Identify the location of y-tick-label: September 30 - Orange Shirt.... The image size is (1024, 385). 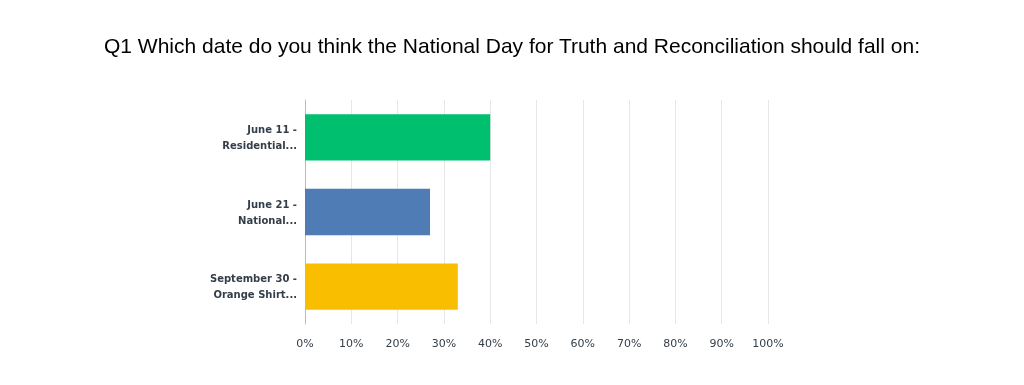
(253, 287).